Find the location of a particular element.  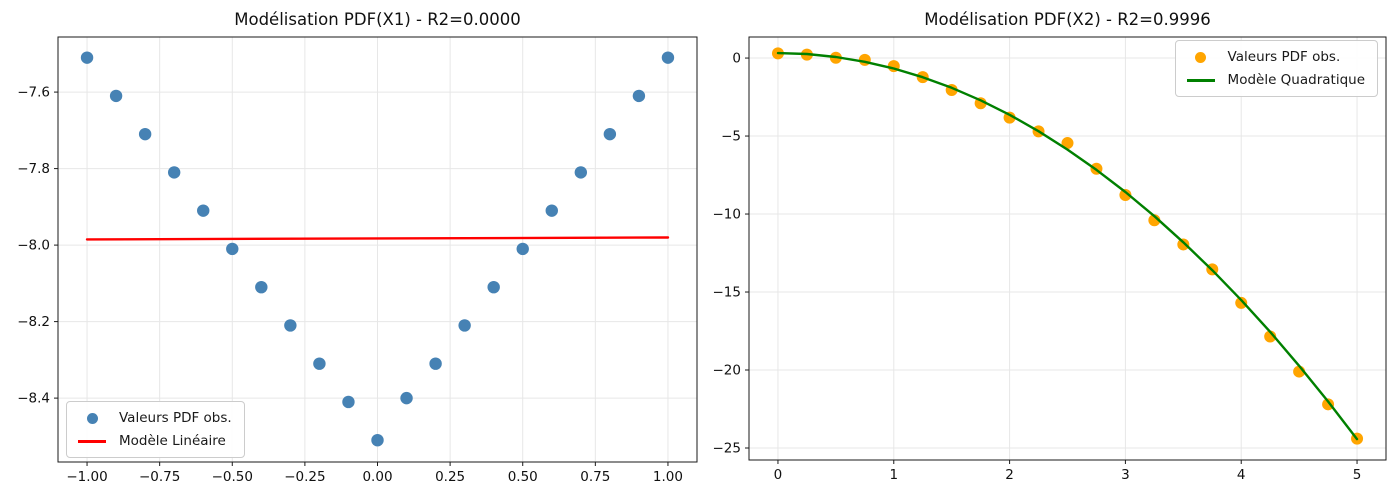

x-tick-label: 0.25 is located at coordinates (450, 477).